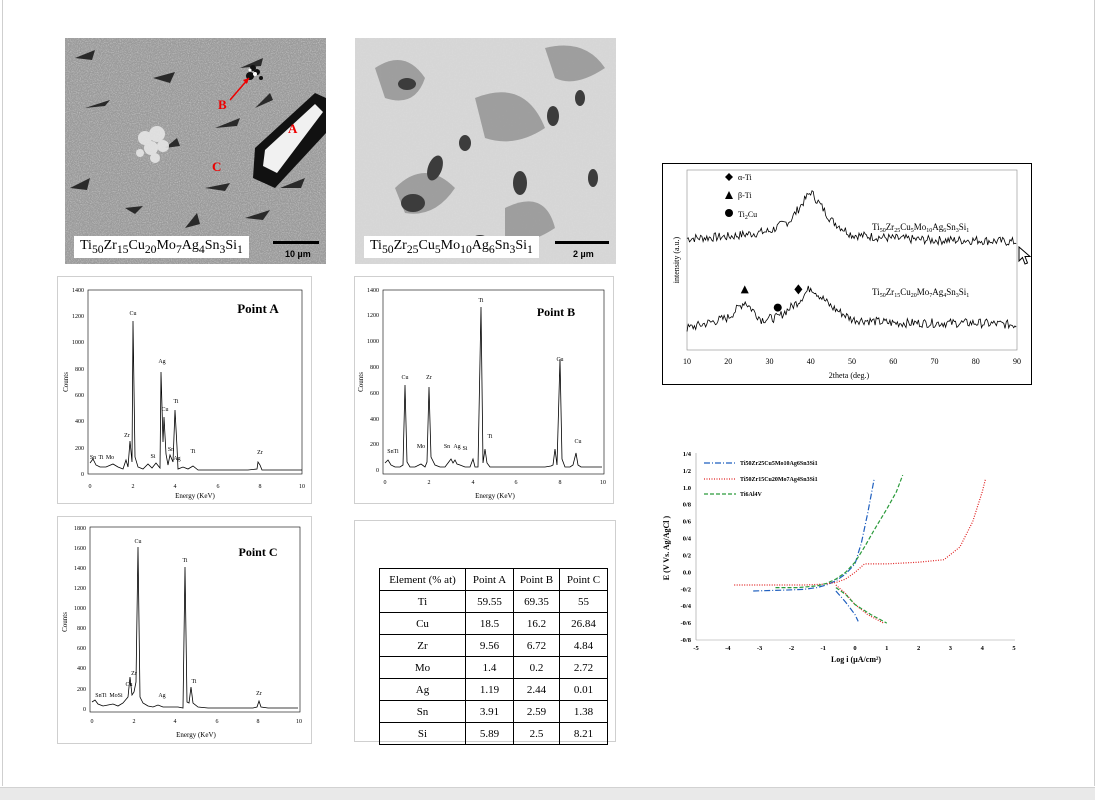 This screenshot has height=800, width=1095. Describe the element at coordinates (583, 711) in the screenshot. I see `table-cell: 1.38` at that location.